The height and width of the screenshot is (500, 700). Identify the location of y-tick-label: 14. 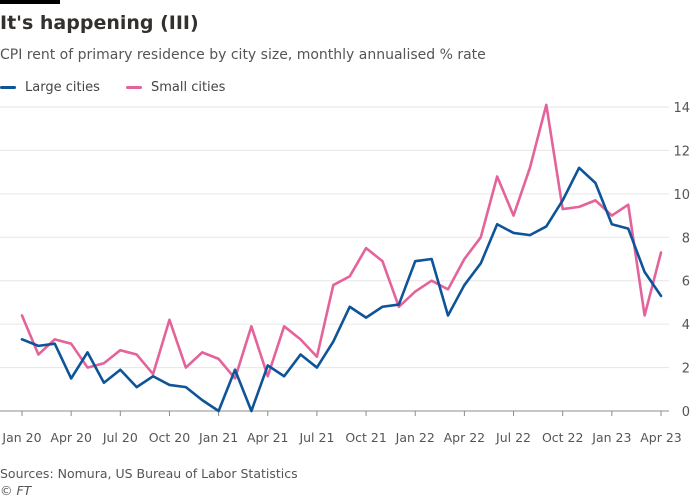
(681, 108).